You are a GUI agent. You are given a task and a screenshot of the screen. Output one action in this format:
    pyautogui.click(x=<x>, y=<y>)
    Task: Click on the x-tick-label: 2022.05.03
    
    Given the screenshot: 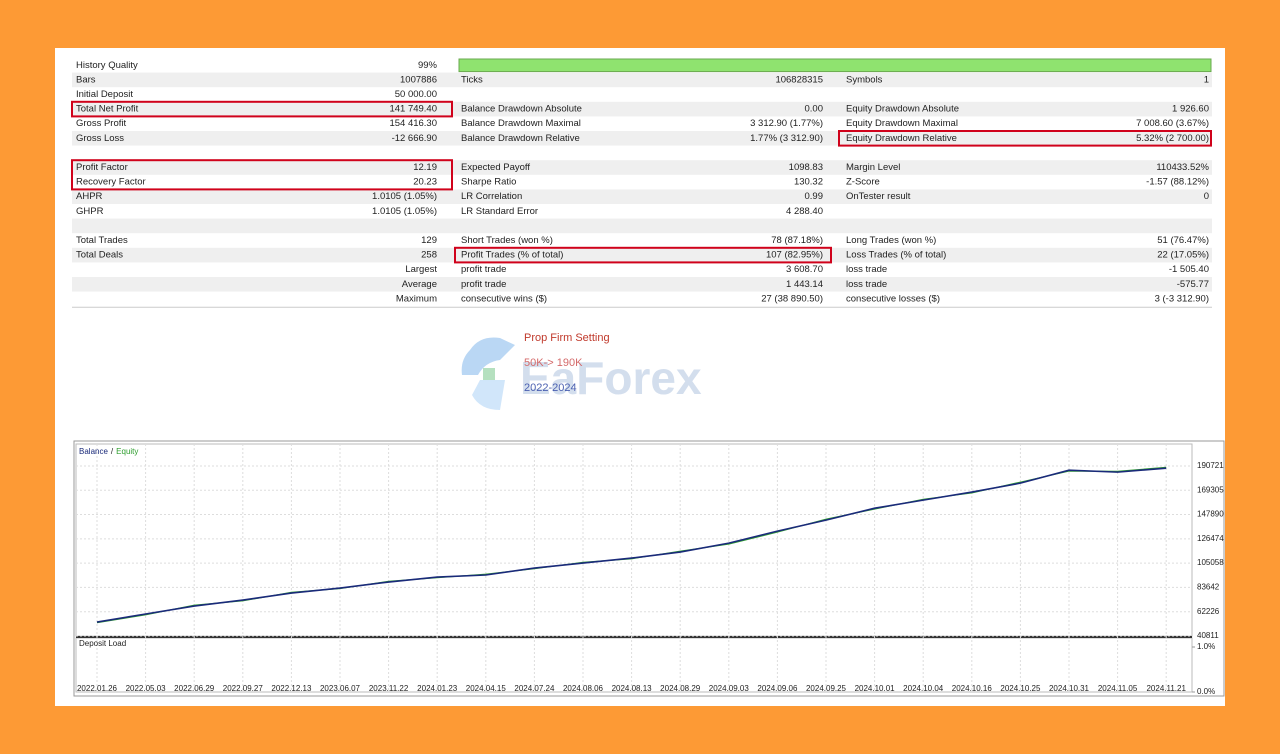 What is the action you would take?
    pyautogui.click(x=146, y=688)
    